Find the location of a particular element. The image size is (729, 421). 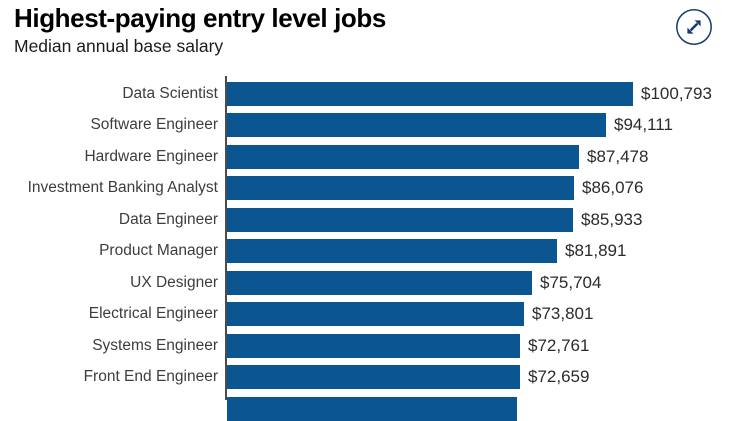

chart-row: Product Manager $81,891 is located at coordinates (364, 252).